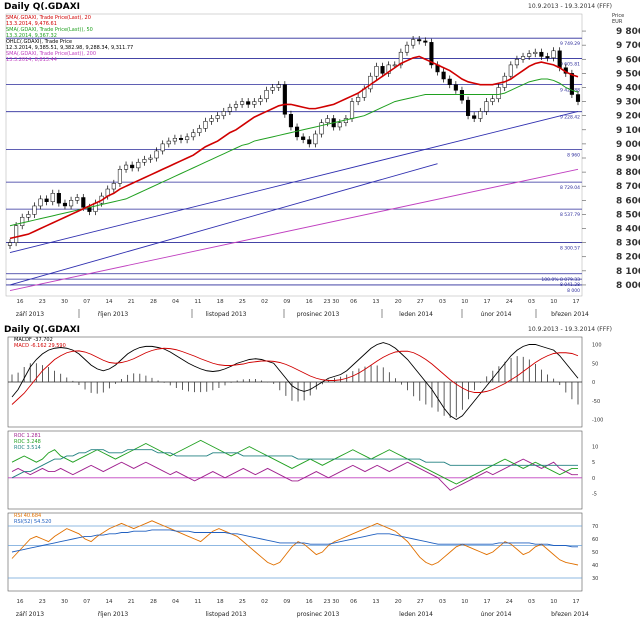 The width and height of the screenshot is (640, 625). I want to click on x-month-label: prosinec 2013, so click(318, 314).